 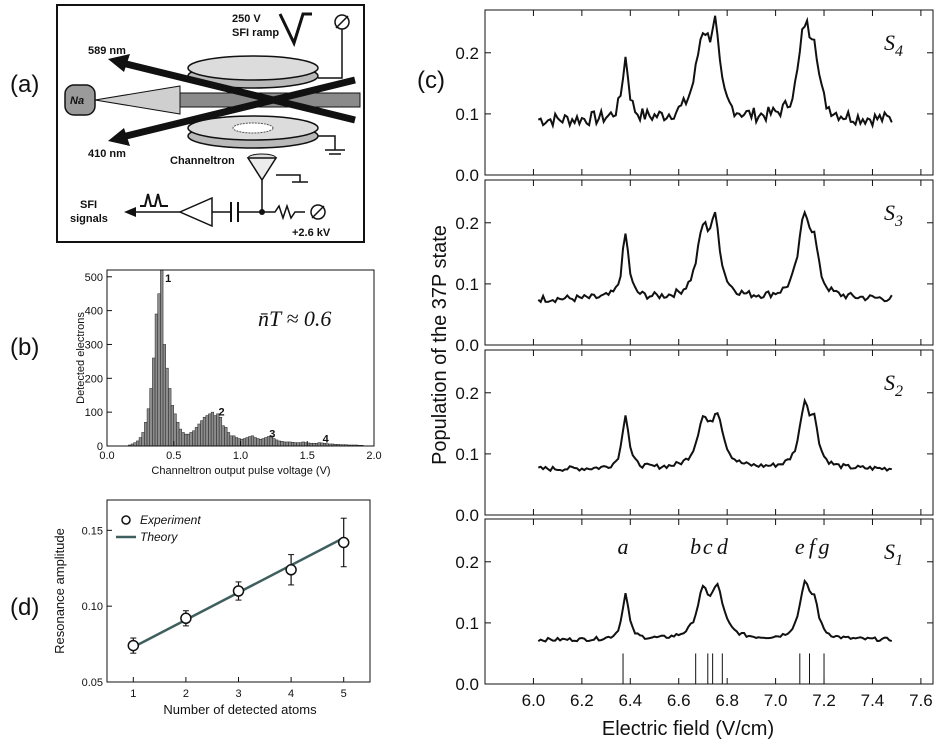 I want to click on series-label: S3, so click(x=893, y=215).